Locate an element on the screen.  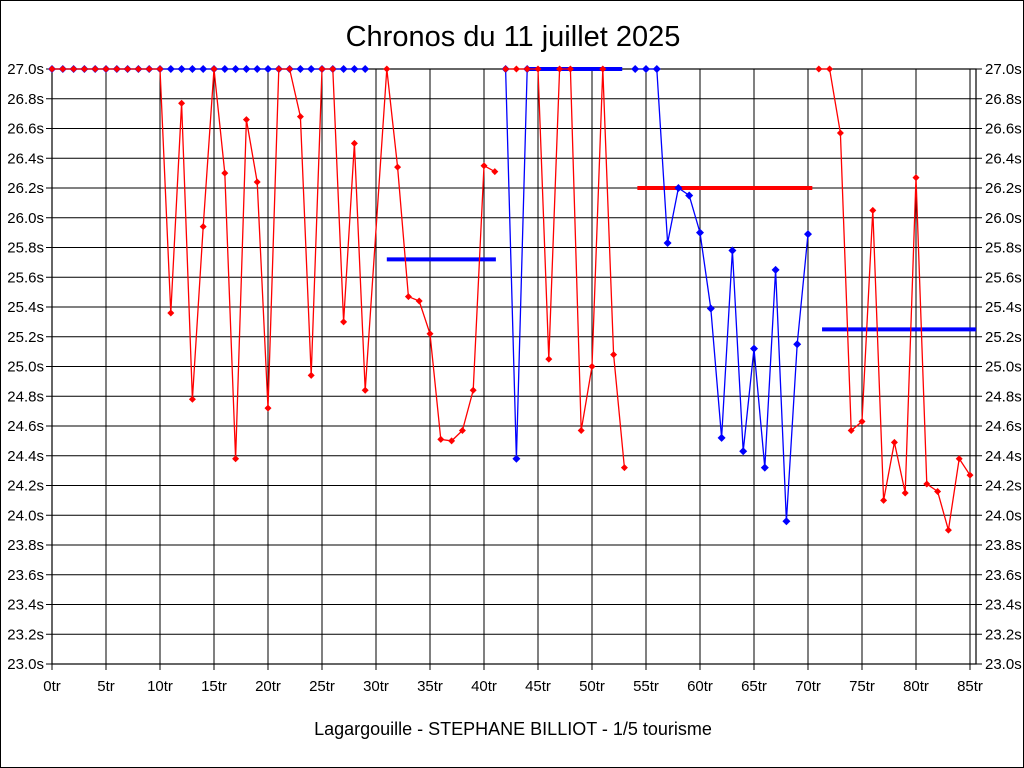
svg-text: 30tr is located at coordinates (376, 686).